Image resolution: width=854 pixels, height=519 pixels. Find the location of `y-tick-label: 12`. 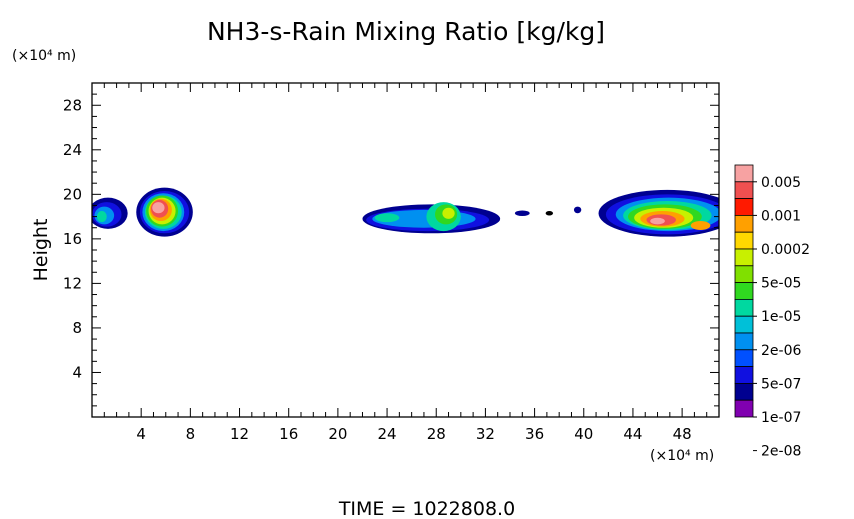

y-tick-label: 12 is located at coordinates (72, 283).